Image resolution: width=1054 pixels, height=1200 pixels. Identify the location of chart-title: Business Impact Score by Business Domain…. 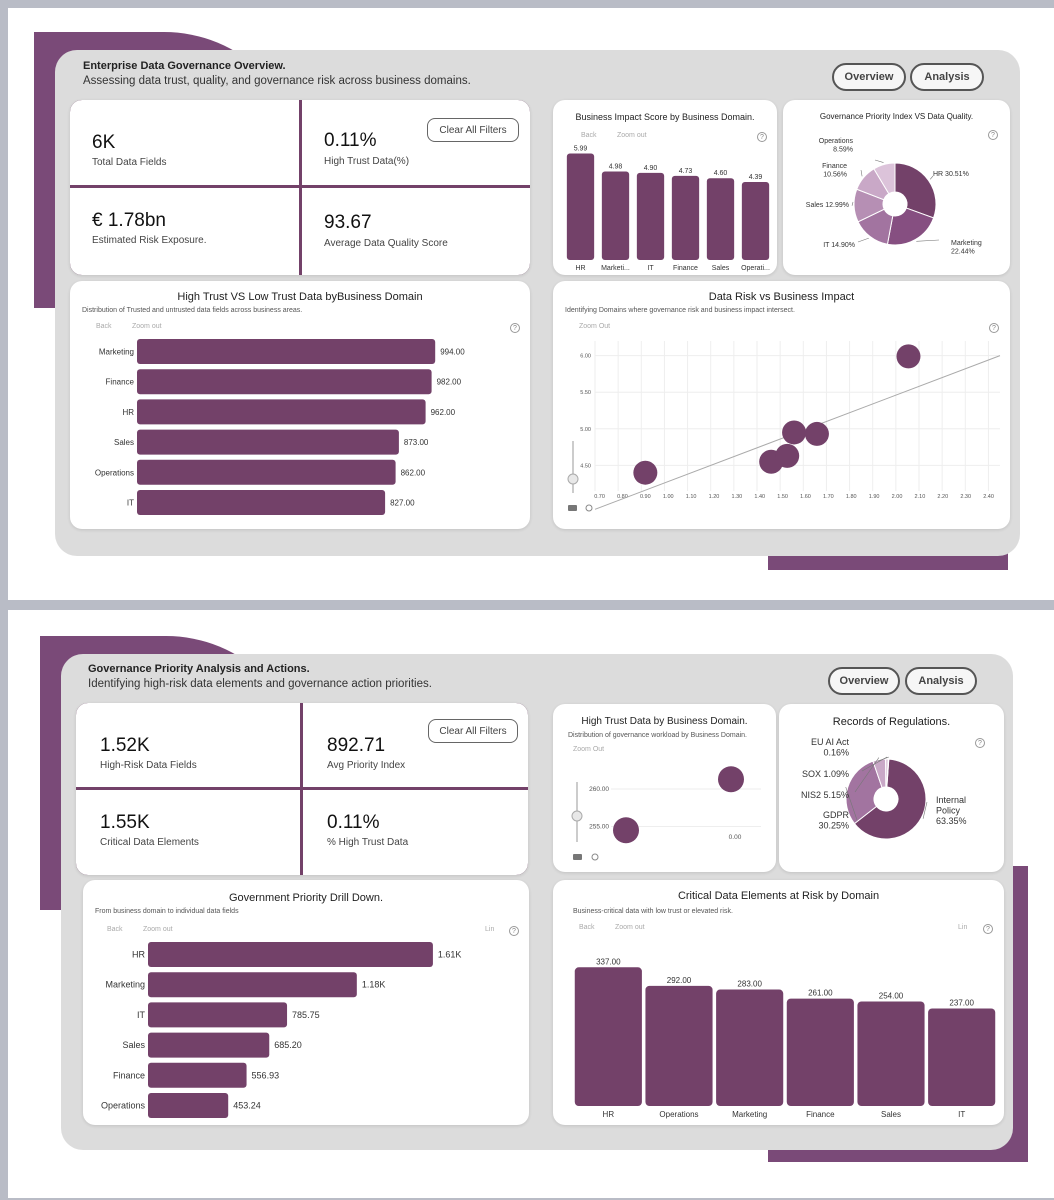
(665, 117).